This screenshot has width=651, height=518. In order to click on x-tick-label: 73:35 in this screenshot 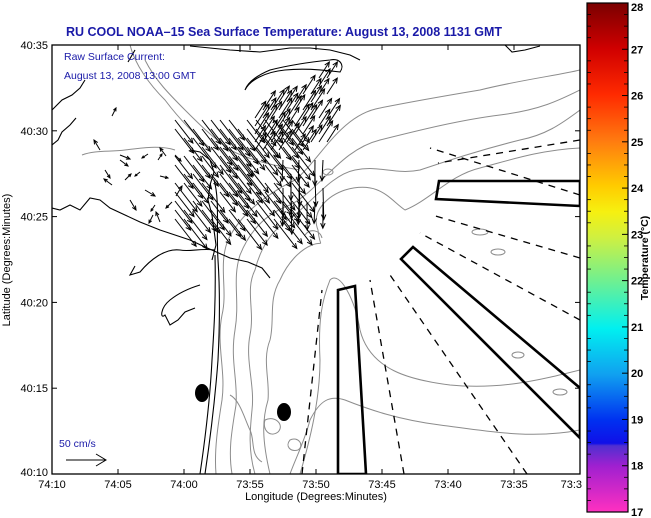, I will do `click(514, 485)`.